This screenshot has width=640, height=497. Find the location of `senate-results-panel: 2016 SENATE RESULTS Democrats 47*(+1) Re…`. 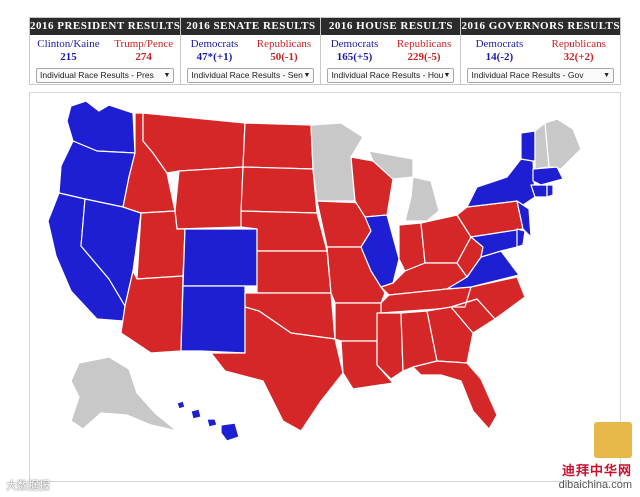

senate-results-panel: 2016 SENATE RESULTS Democrats 47*(+1) Re… is located at coordinates (251, 51).